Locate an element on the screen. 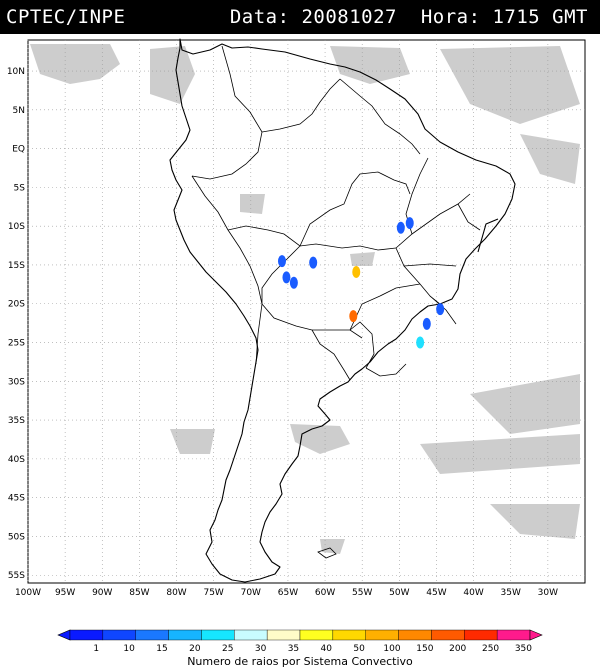 The height and width of the screenshot is (670, 600). datetime-label: Data: 20081027 Hora: 1715 GMT is located at coordinates (408, 17).